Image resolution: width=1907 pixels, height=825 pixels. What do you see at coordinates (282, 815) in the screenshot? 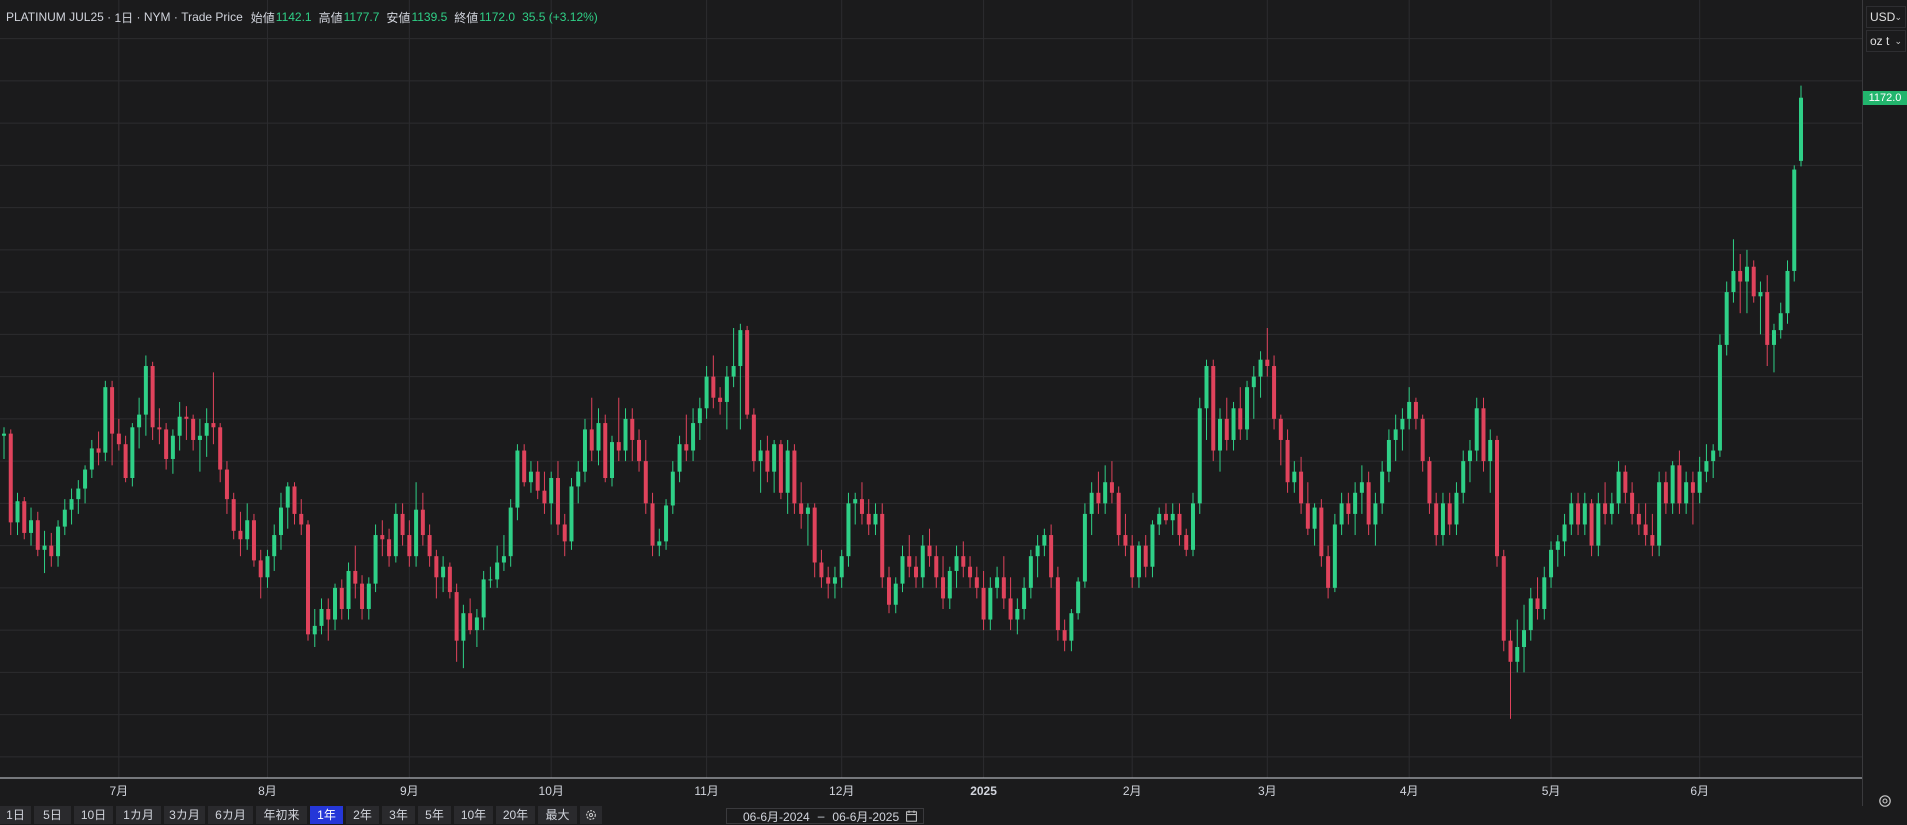
I see `range-button: 年初来` at bounding box center [282, 815].